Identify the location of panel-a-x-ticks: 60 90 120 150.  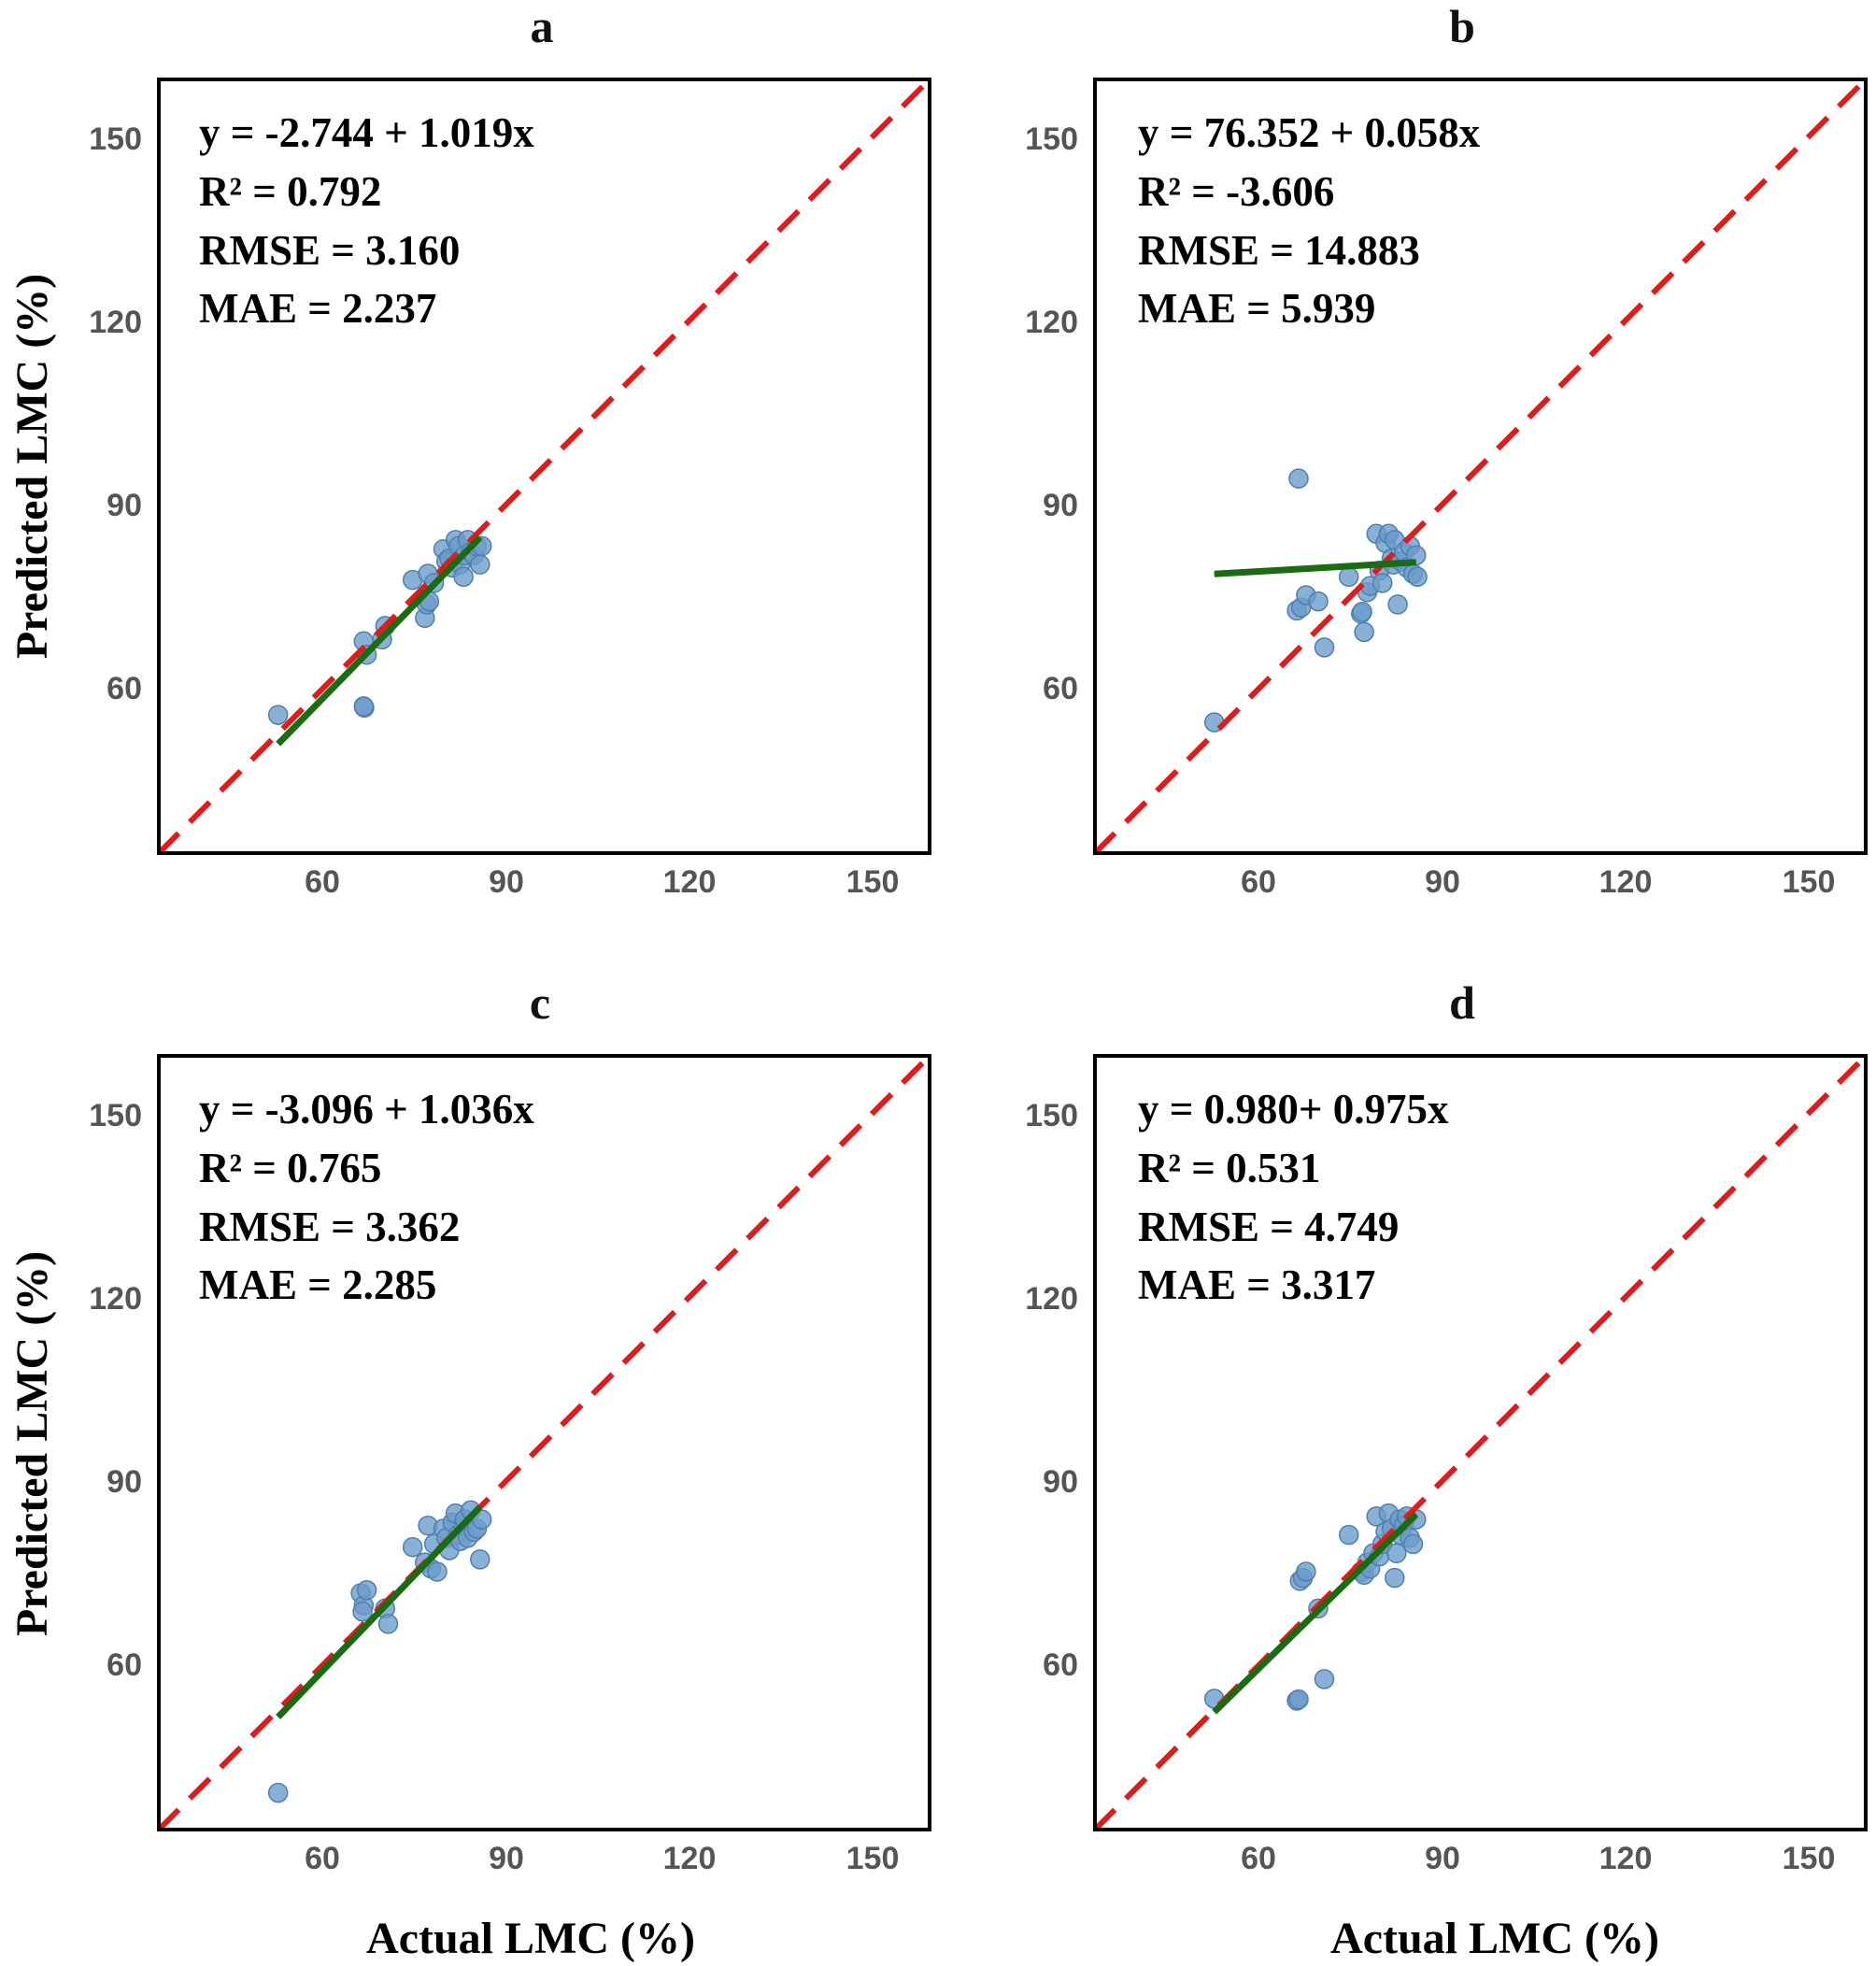
(602, 882).